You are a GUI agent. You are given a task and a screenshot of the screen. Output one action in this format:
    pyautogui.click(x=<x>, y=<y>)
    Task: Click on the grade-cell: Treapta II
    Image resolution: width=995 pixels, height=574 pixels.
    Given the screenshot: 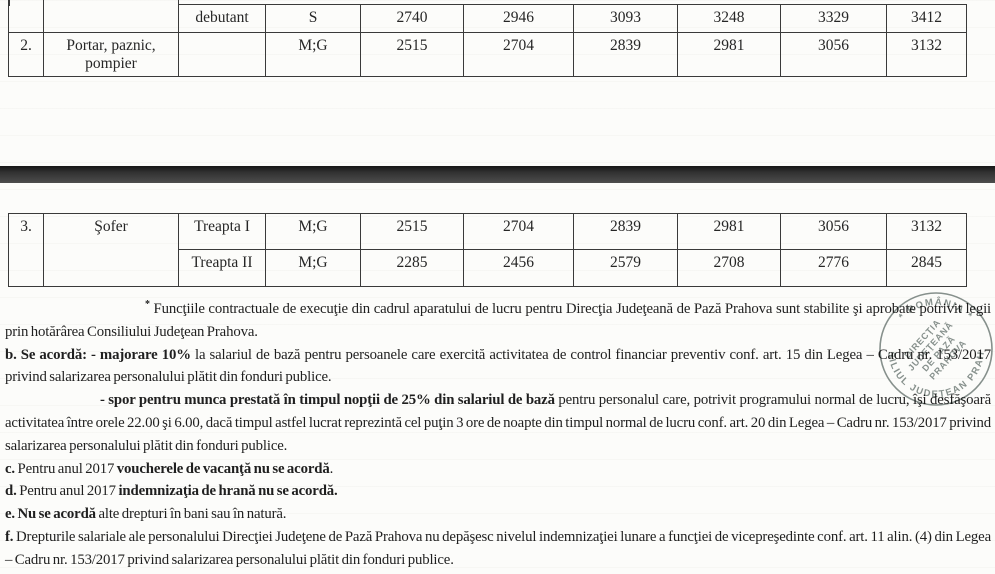 What is the action you would take?
    pyautogui.click(x=222, y=268)
    